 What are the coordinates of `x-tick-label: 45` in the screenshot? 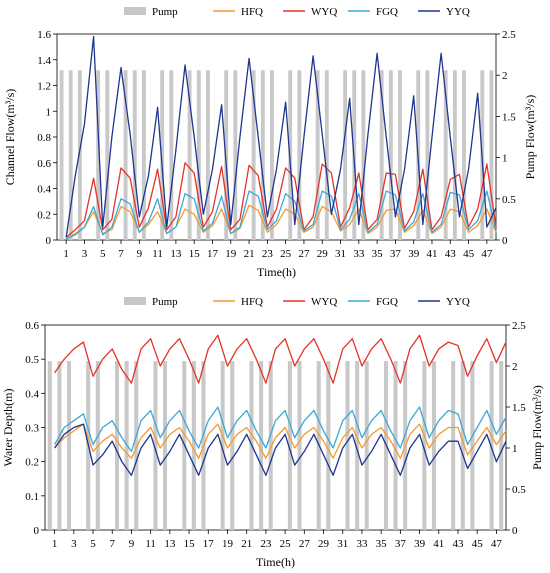 It's located at (478, 544).